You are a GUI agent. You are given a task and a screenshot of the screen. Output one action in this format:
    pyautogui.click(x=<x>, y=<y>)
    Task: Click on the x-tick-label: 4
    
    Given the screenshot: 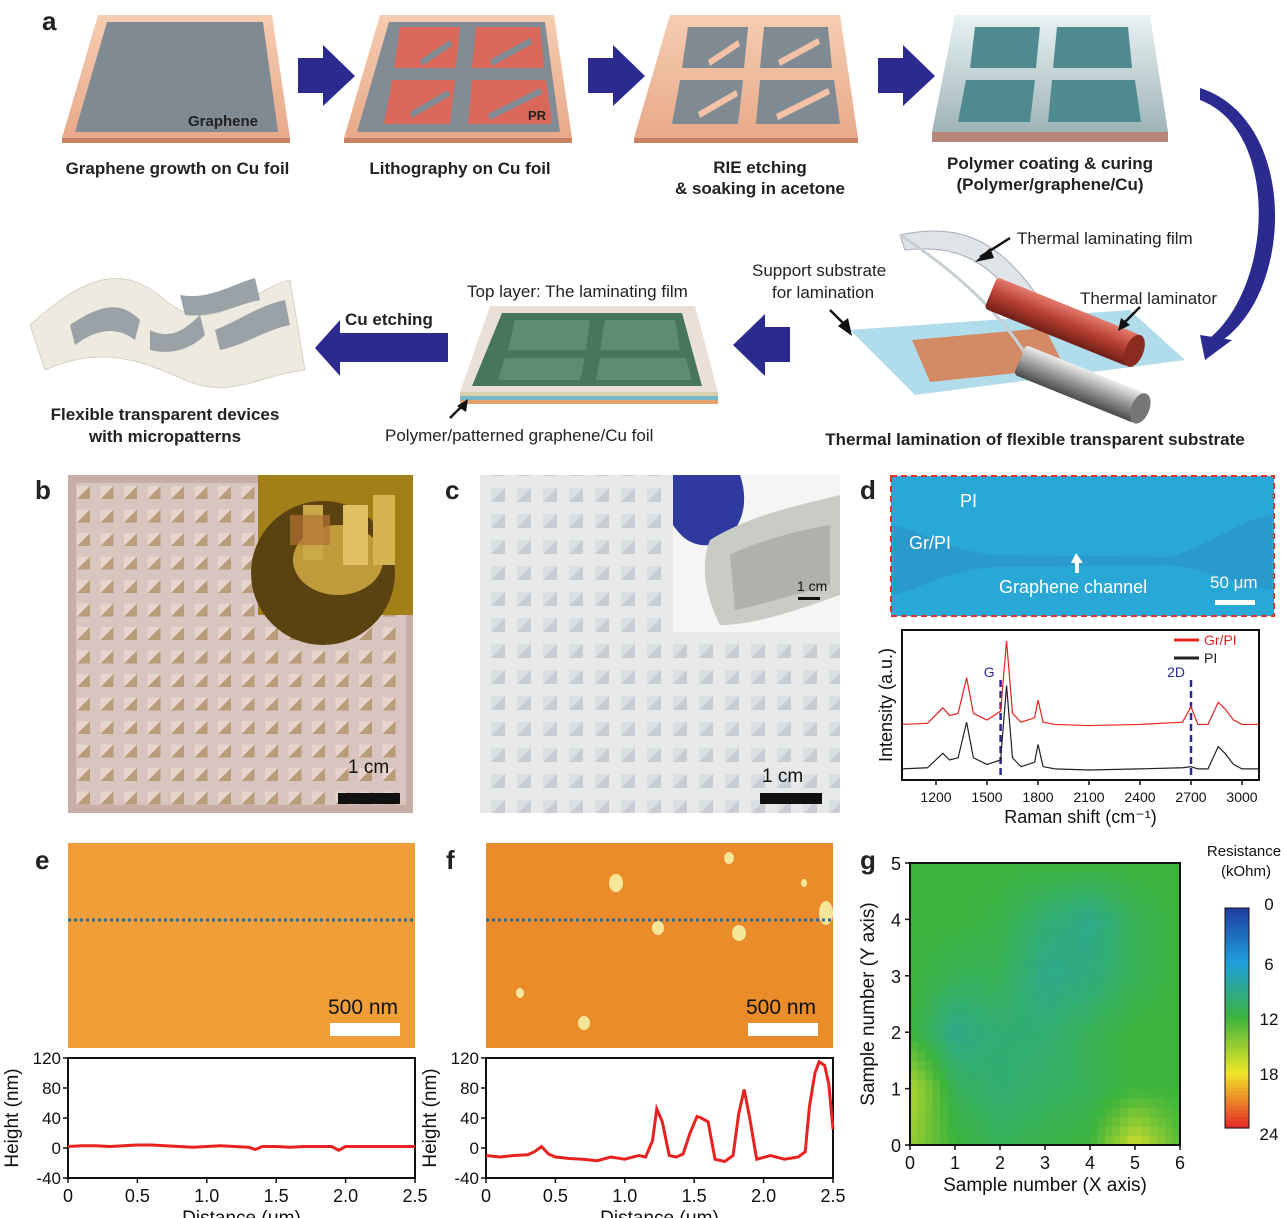 What is the action you would take?
    pyautogui.click(x=1090, y=1163)
    